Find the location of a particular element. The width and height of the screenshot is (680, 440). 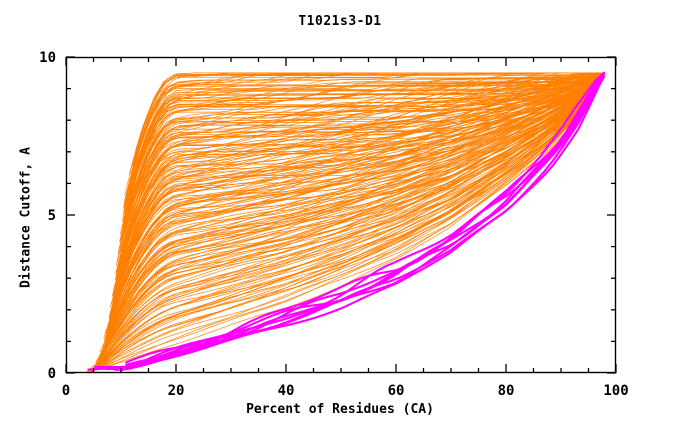

curve-predictions is located at coordinates (366, 119).